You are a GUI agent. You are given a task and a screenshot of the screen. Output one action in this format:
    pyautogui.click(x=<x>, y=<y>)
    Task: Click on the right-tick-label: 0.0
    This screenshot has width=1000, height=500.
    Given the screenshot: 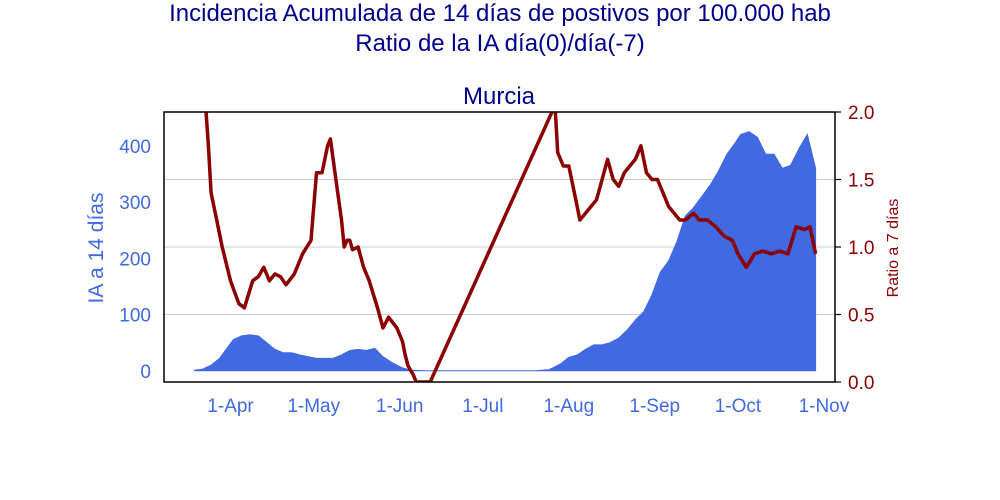 What is the action you would take?
    pyautogui.click(x=861, y=383)
    